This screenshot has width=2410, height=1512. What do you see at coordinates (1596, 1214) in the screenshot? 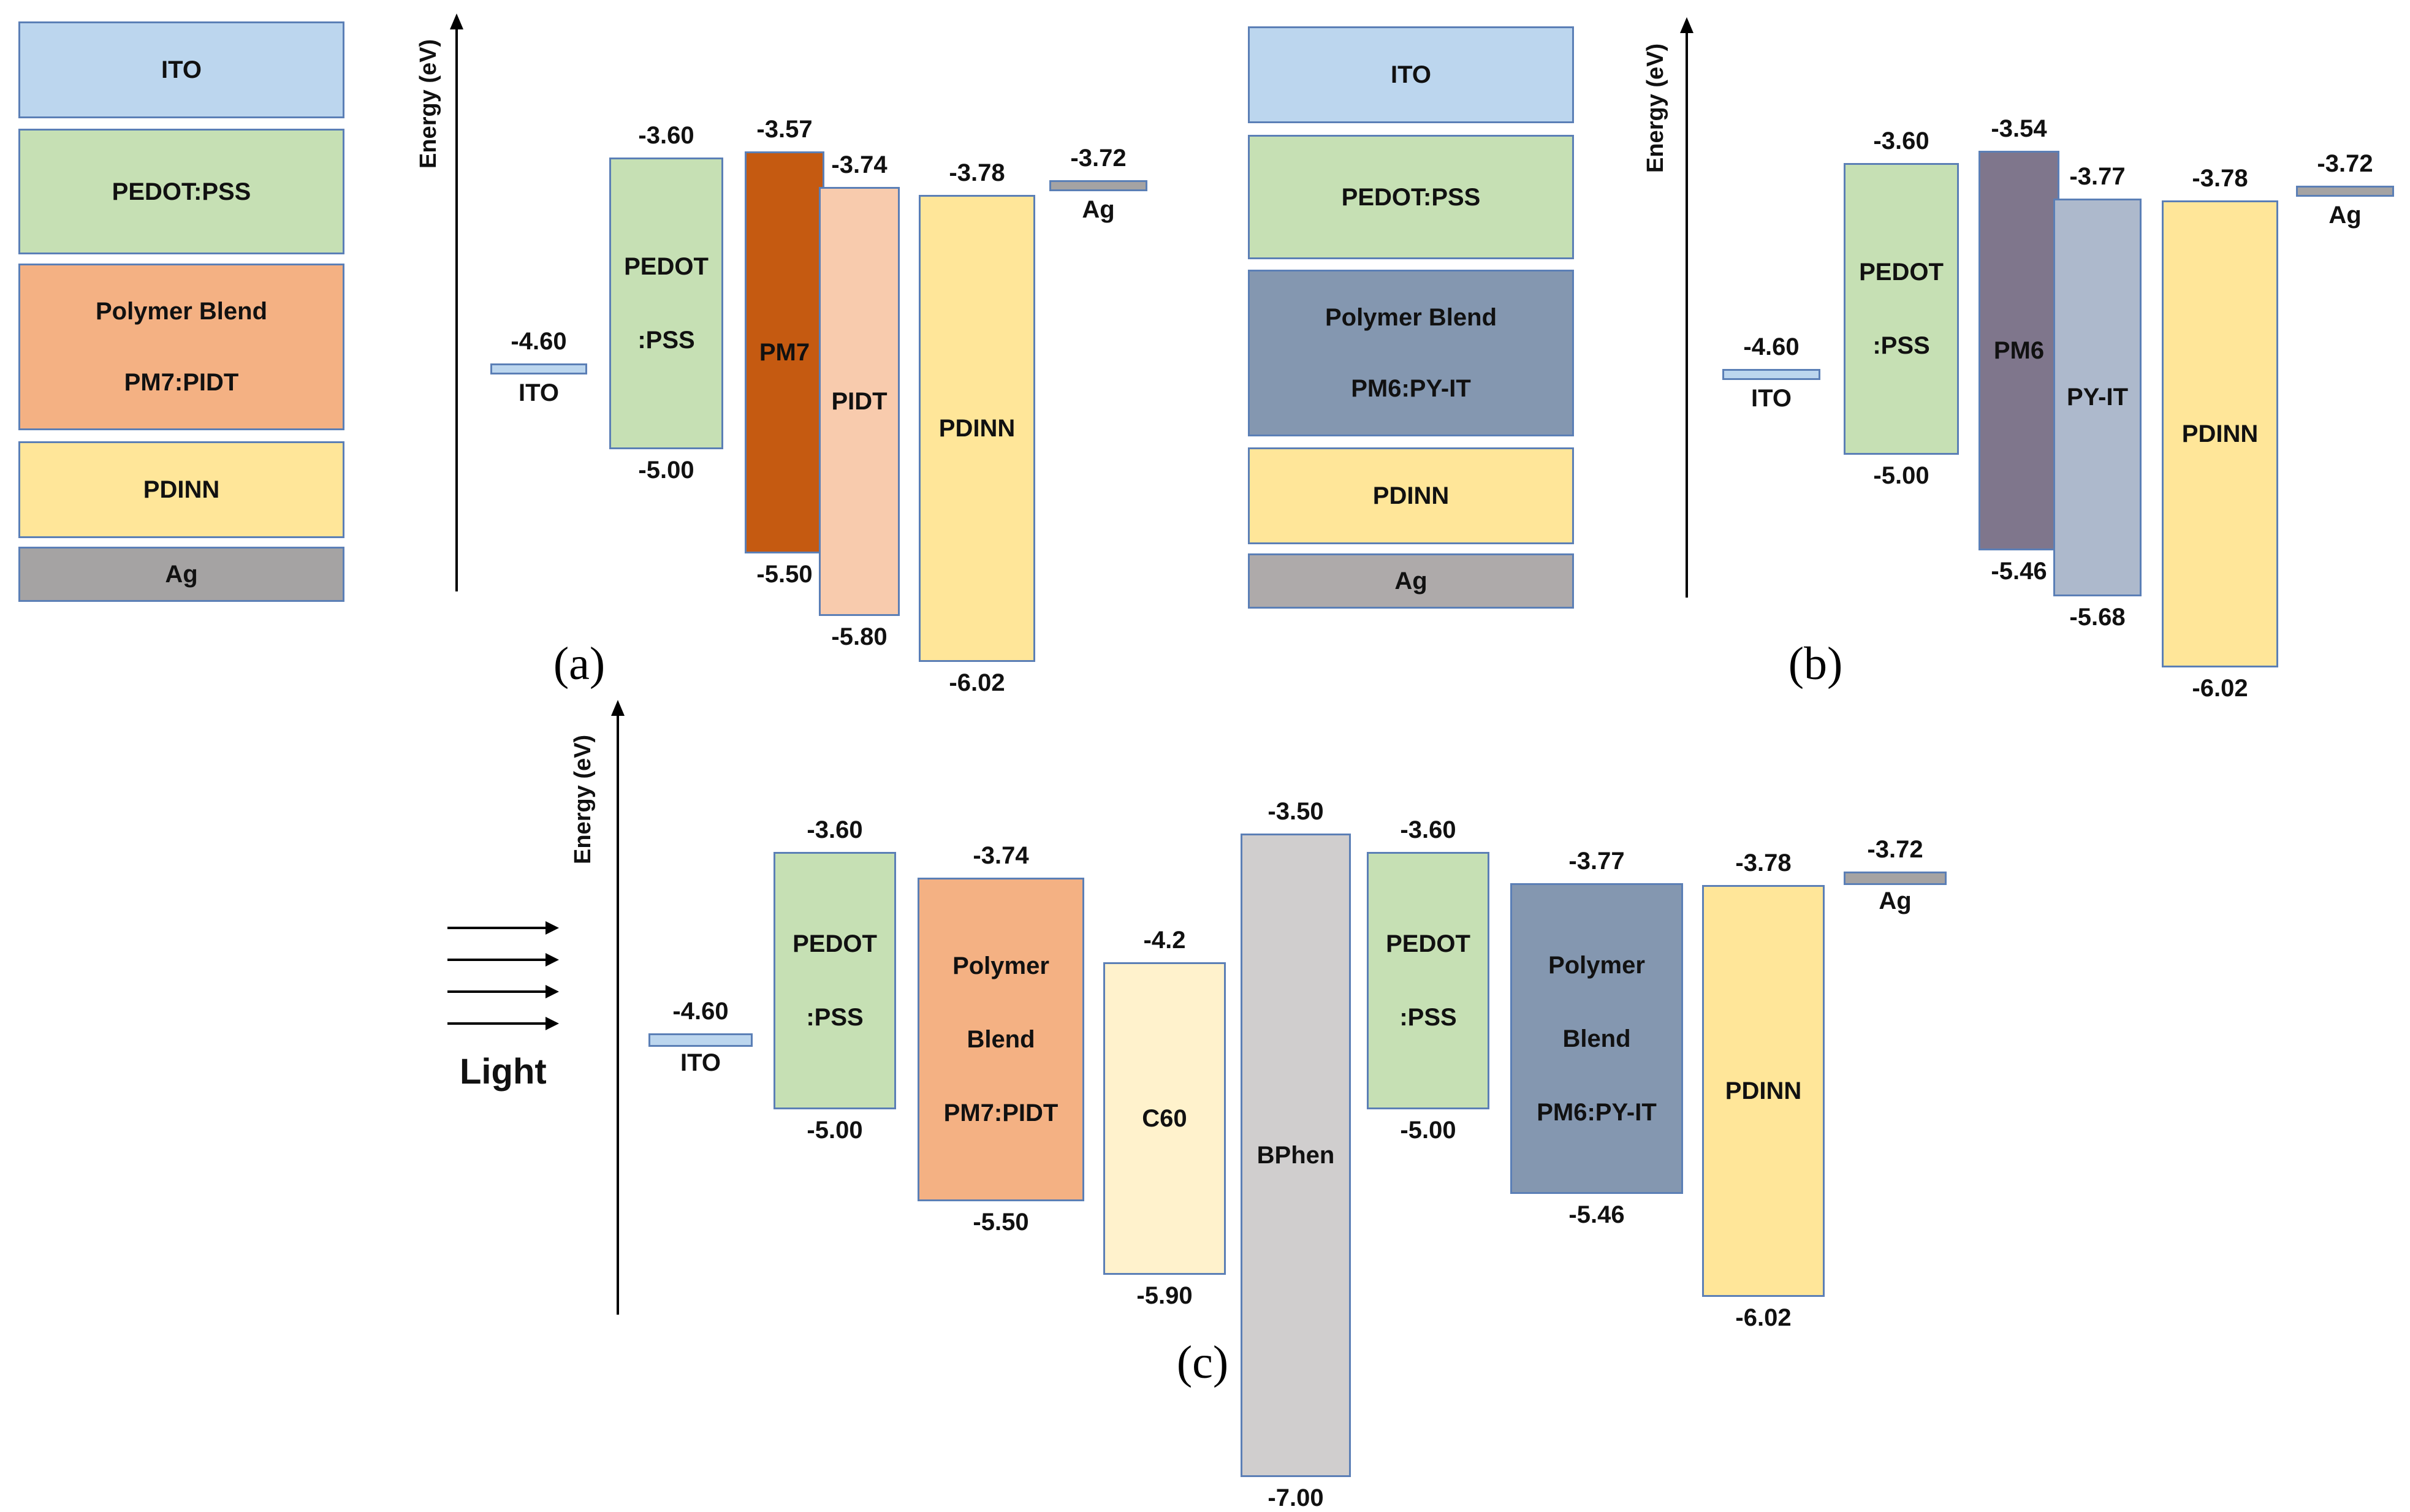
I see `panel-c-homo-value: -5.46` at bounding box center [1596, 1214].